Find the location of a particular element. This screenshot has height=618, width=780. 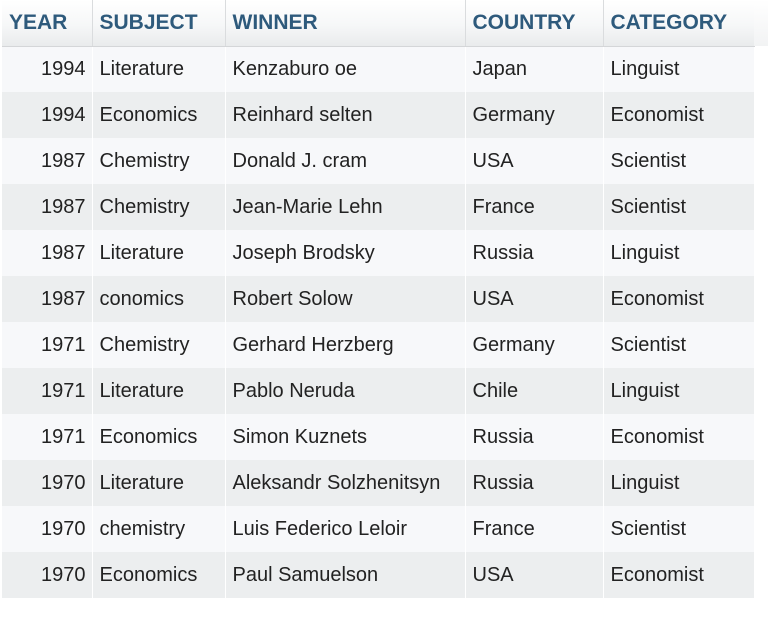

cell-winner: Donald J. cram is located at coordinates (344, 161).